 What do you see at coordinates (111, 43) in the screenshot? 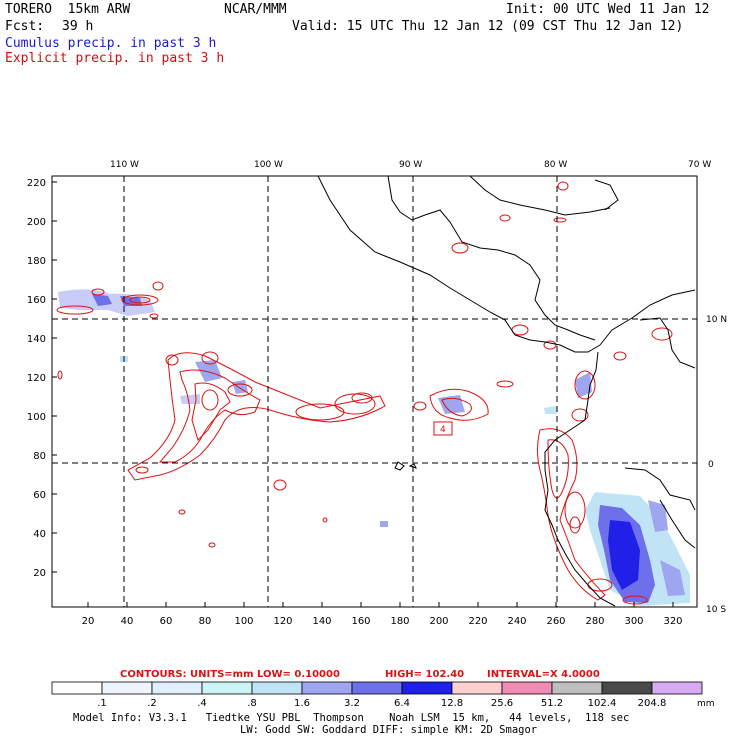
I see `cumulus-legend-title: Cumulus precip. in past 3 h` at bounding box center [111, 43].